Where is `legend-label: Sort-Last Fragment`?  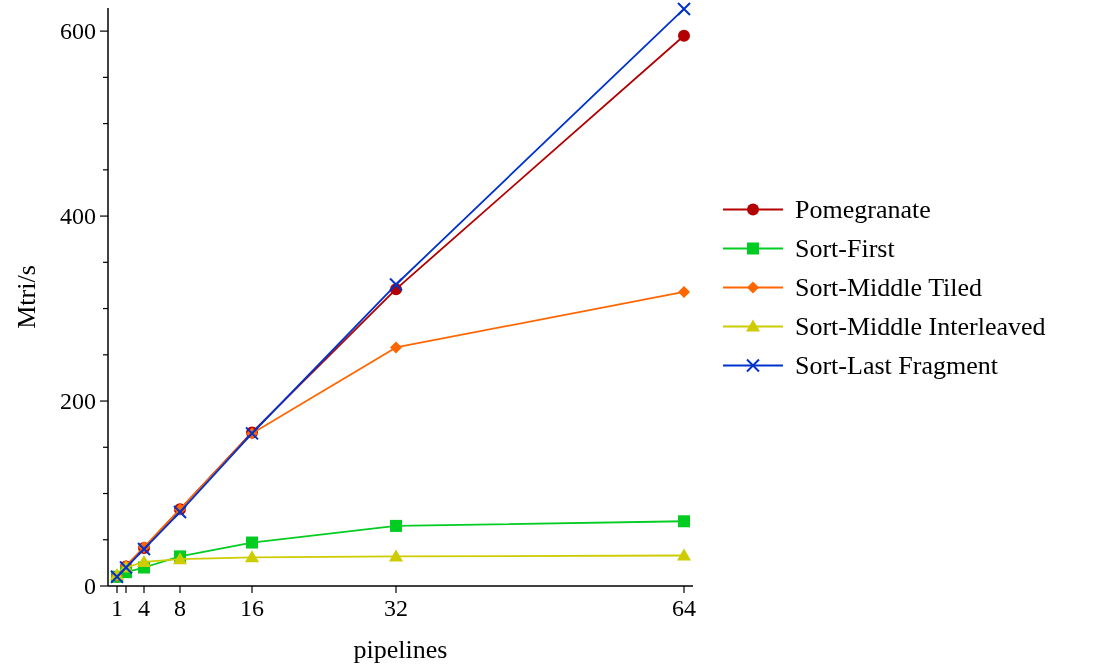 legend-label: Sort-Last Fragment is located at coordinates (897, 365).